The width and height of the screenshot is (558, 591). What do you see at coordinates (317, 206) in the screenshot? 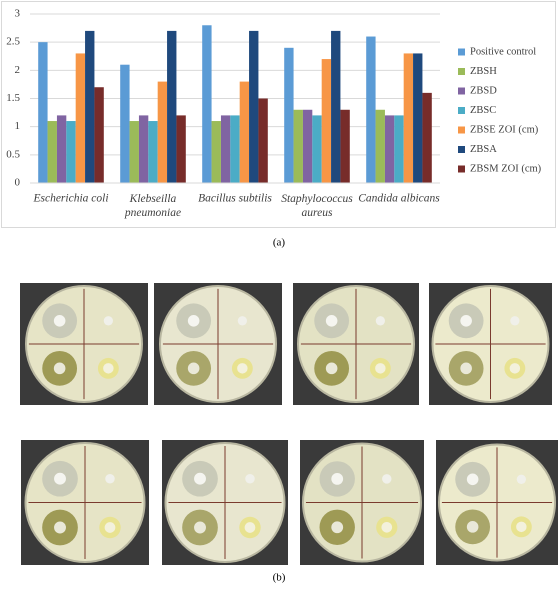
I see `x-tick-label: Staphylococcus aureus` at bounding box center [317, 206].